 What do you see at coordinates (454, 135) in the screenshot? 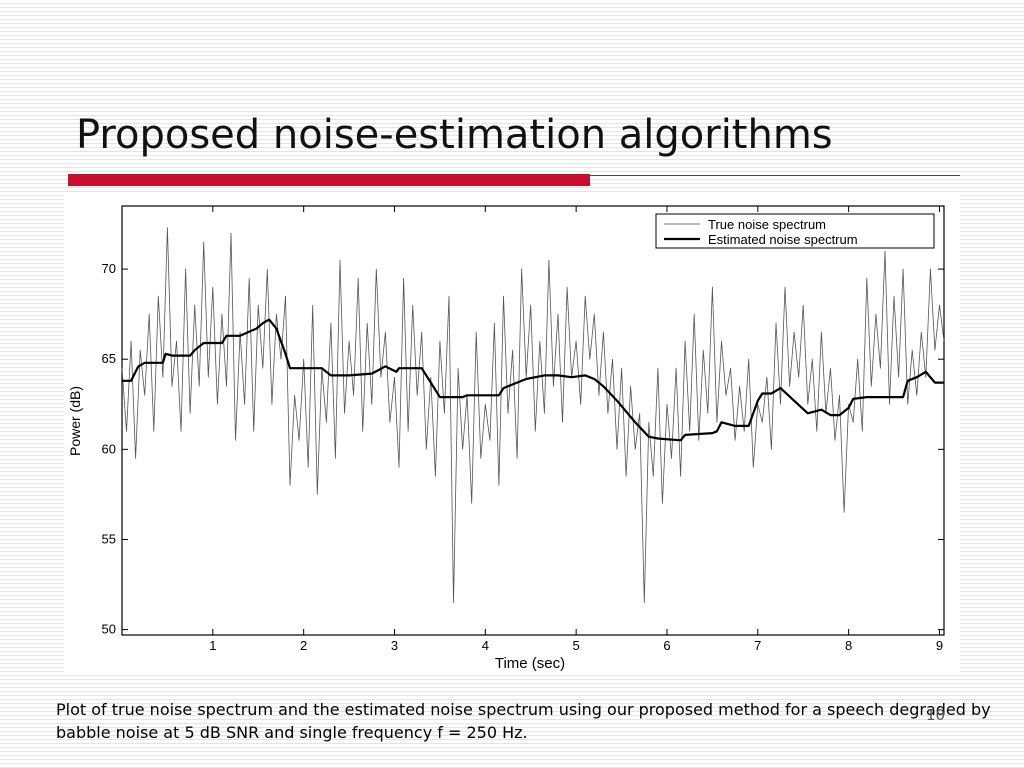
I see `slide-title: Proposed noise-estimation algorithms` at bounding box center [454, 135].